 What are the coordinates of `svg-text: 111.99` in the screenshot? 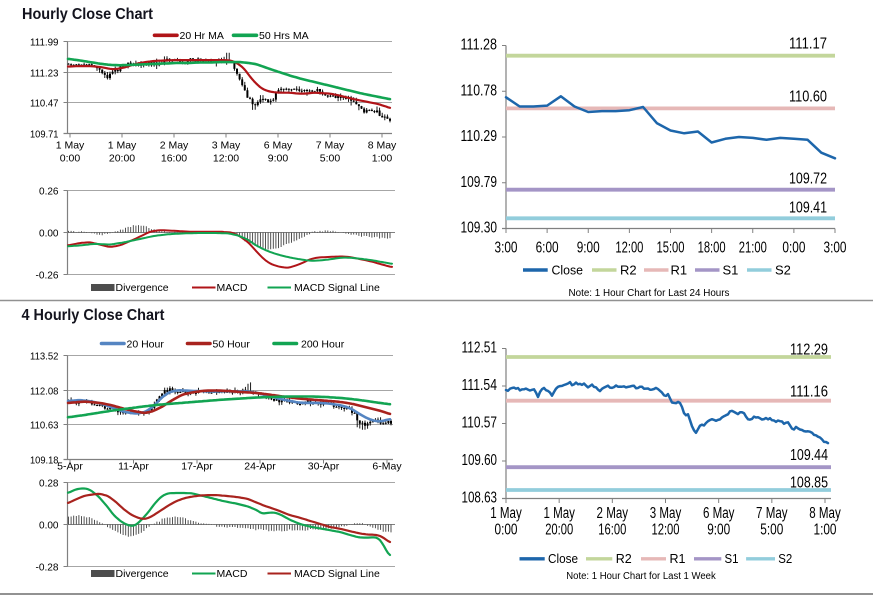 It's located at (44, 42).